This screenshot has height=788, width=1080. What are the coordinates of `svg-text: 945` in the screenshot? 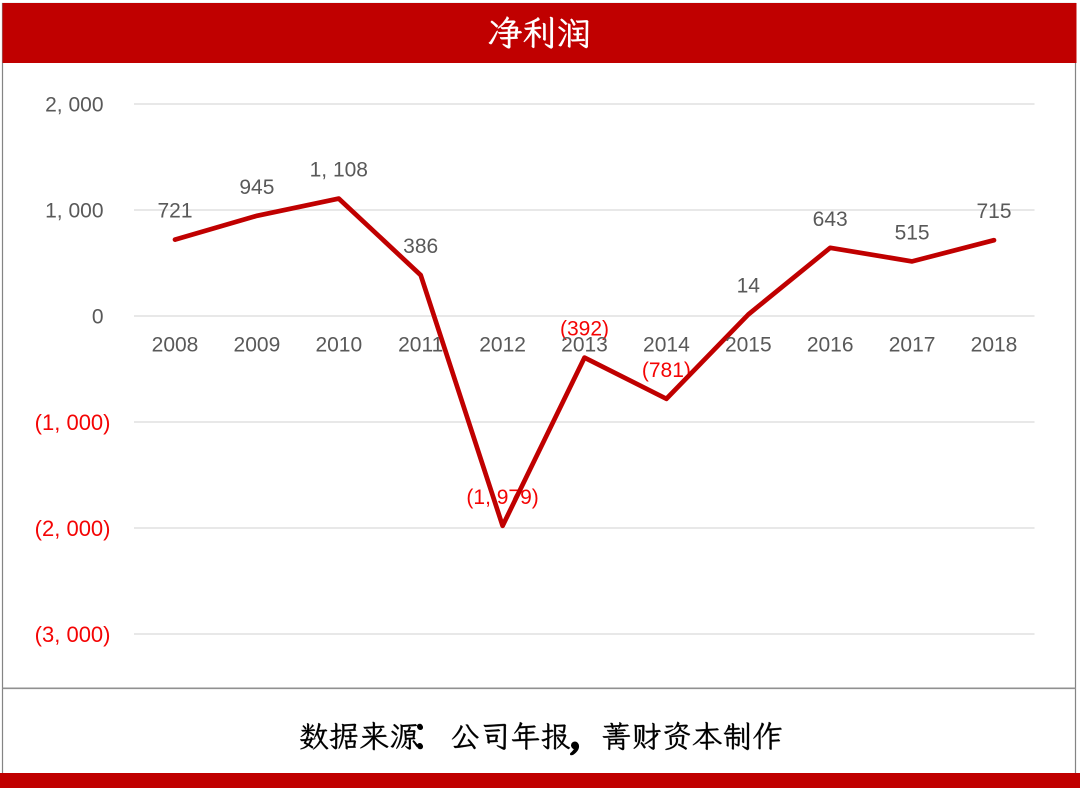 It's located at (256, 187).